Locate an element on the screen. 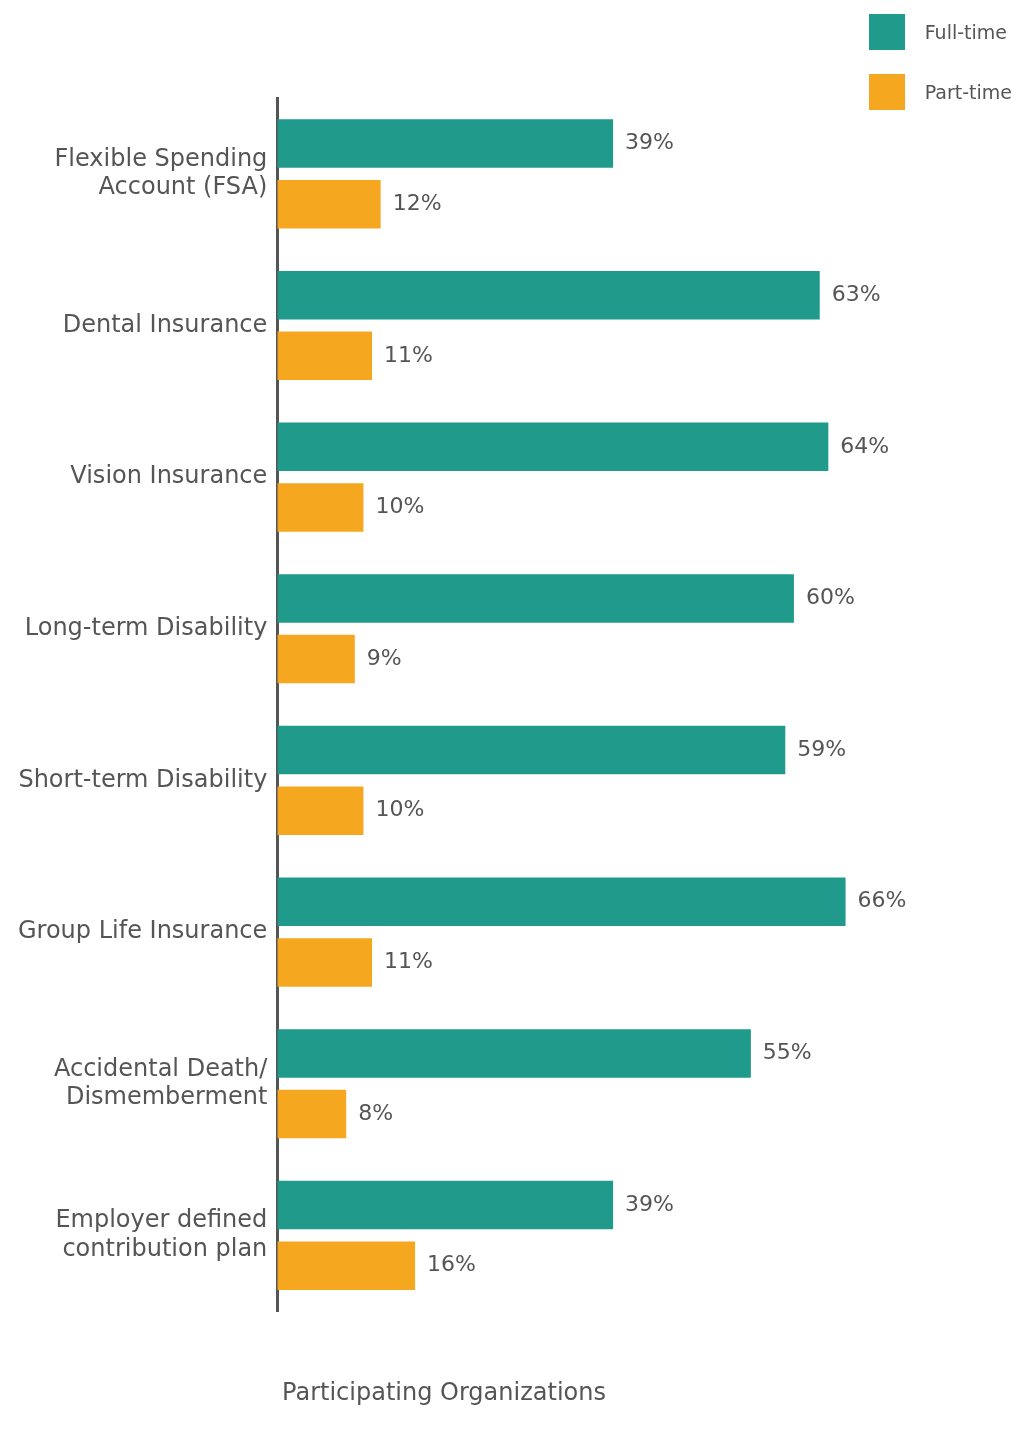  y-tick-label: Group Life Insurance is located at coordinates (143, 930).